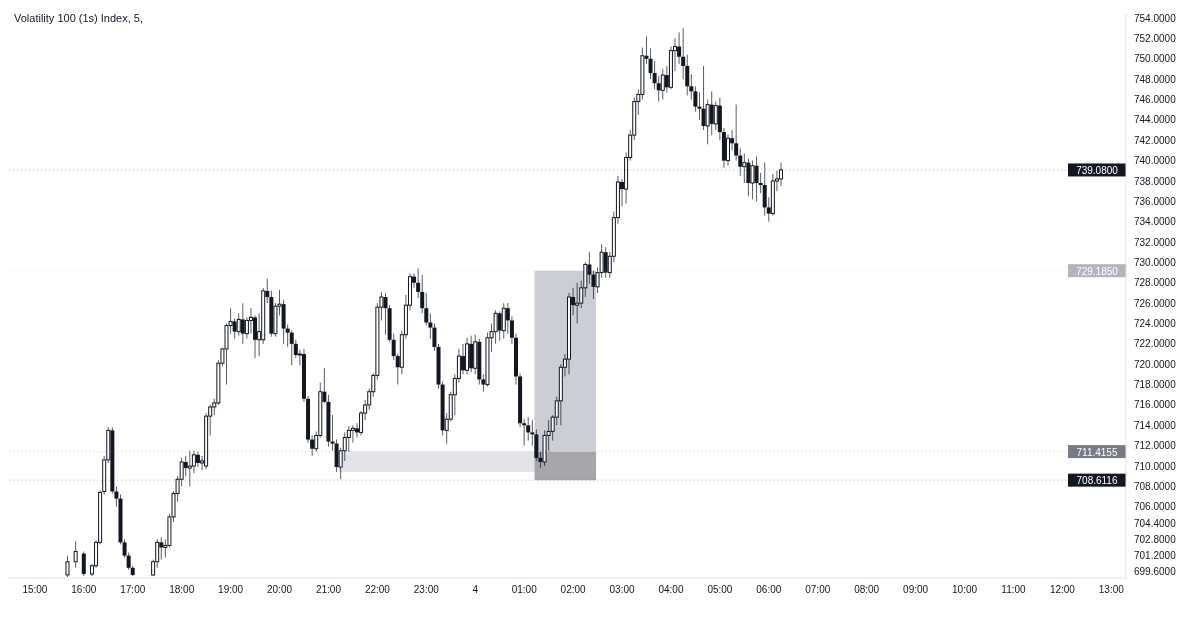 The height and width of the screenshot is (630, 1200). I want to click on y-tick-label: 712.0000, so click(1155, 446).